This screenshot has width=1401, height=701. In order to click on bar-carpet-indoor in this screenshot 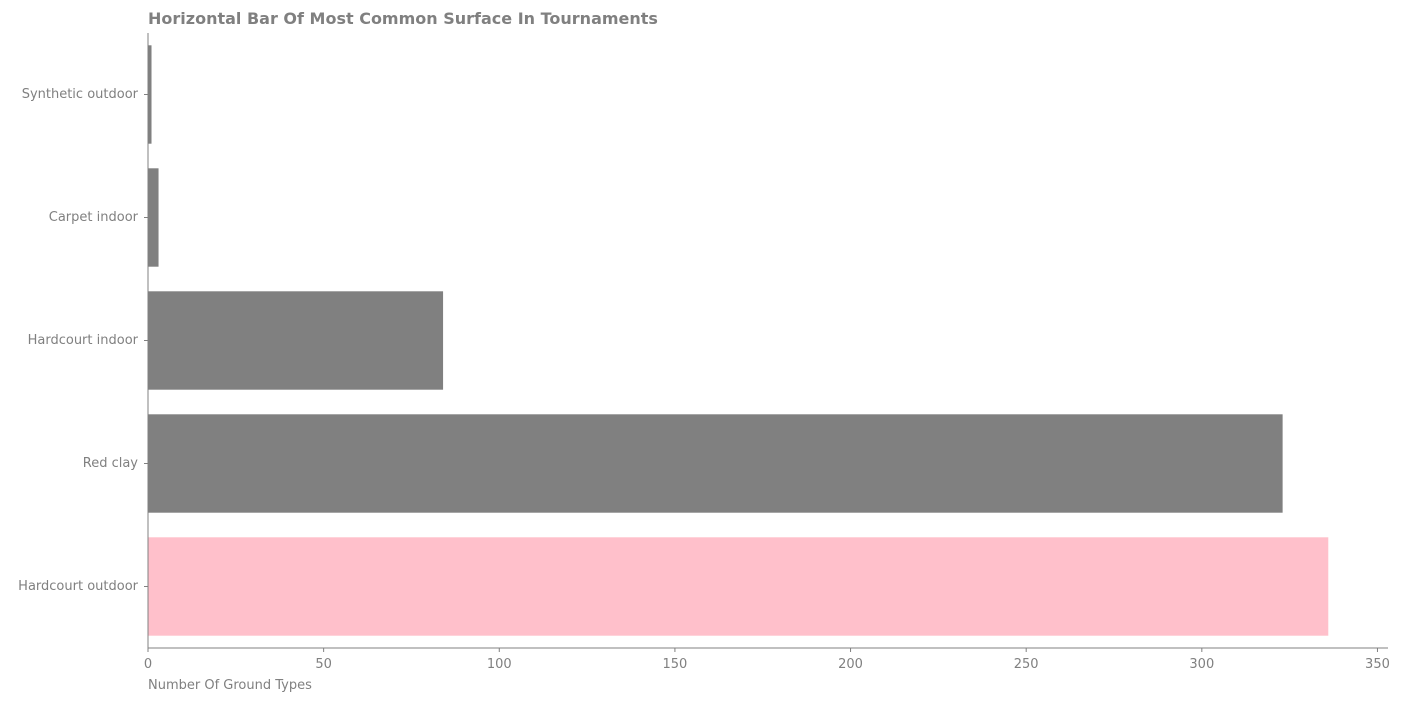, I will do `click(153, 217)`.